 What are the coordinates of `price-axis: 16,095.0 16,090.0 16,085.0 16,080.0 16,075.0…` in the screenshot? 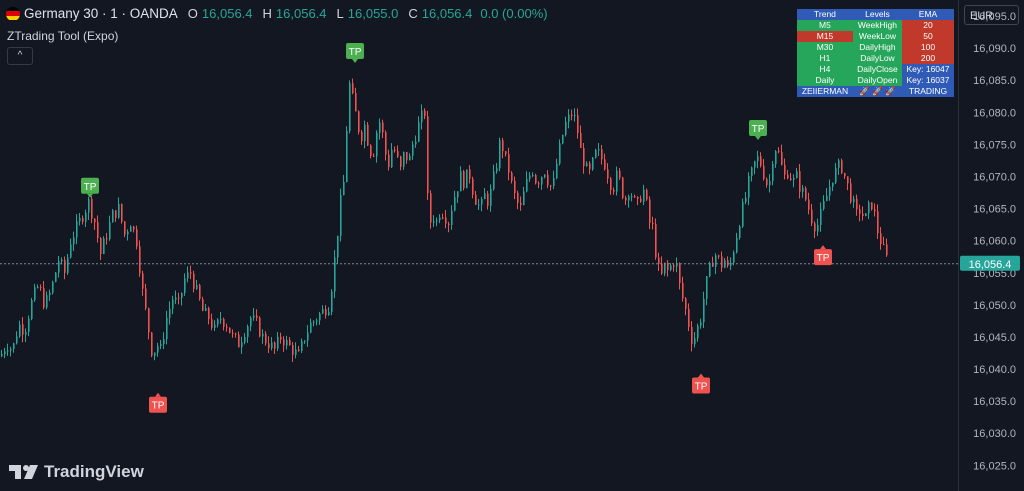 It's located at (994, 241).